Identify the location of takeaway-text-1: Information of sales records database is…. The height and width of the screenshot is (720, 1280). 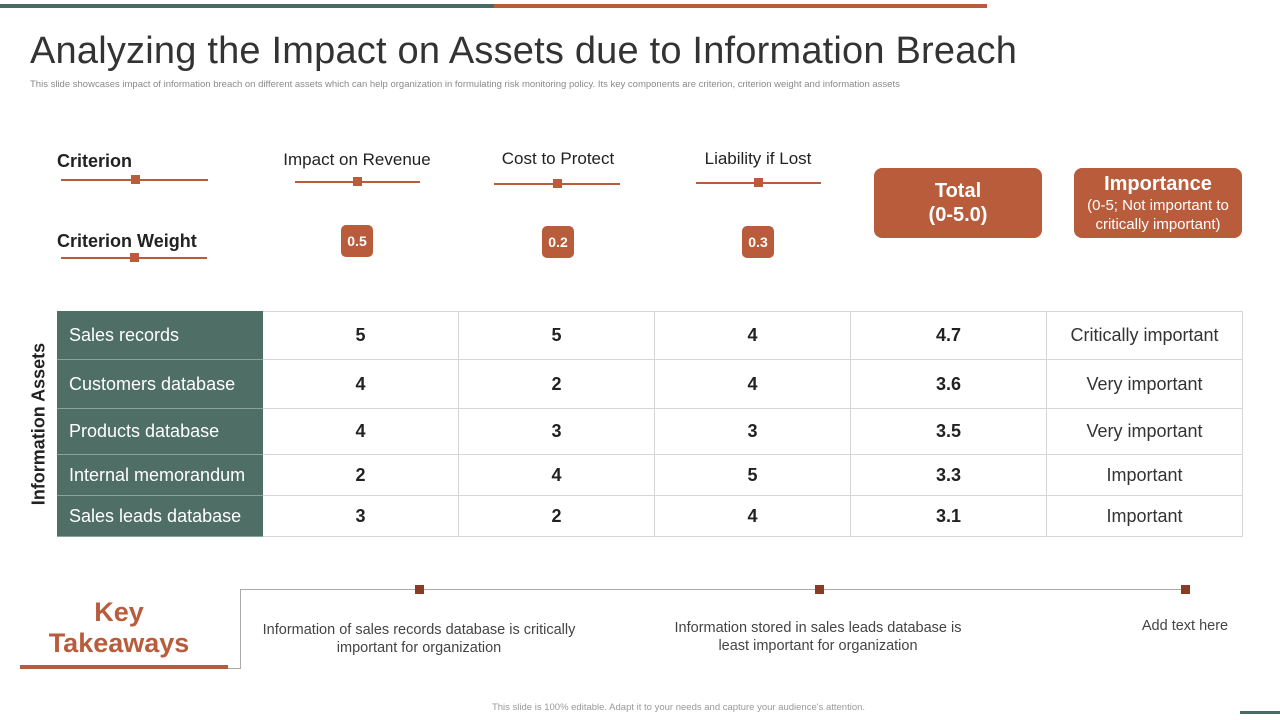
(419, 639).